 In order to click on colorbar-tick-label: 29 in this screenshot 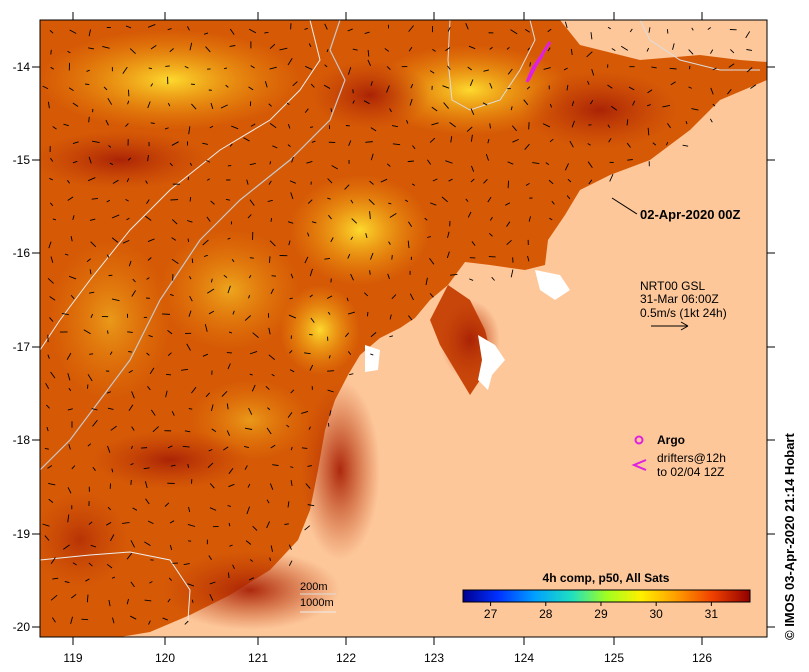, I will do `click(601, 614)`.